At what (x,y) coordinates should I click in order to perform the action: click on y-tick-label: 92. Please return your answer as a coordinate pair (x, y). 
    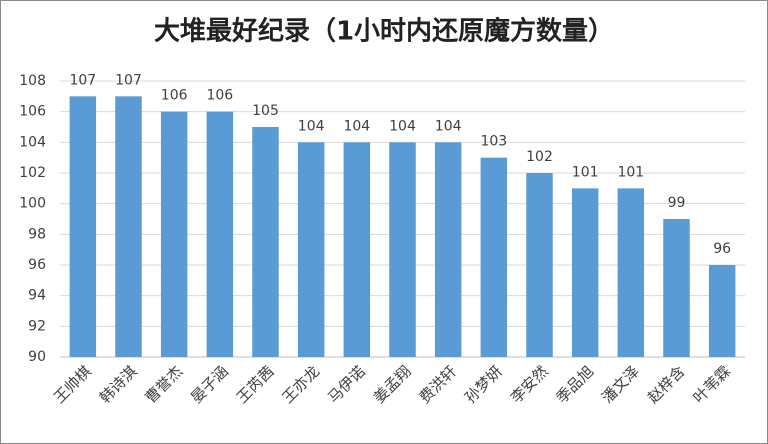
    Looking at the image, I should click on (37, 326).